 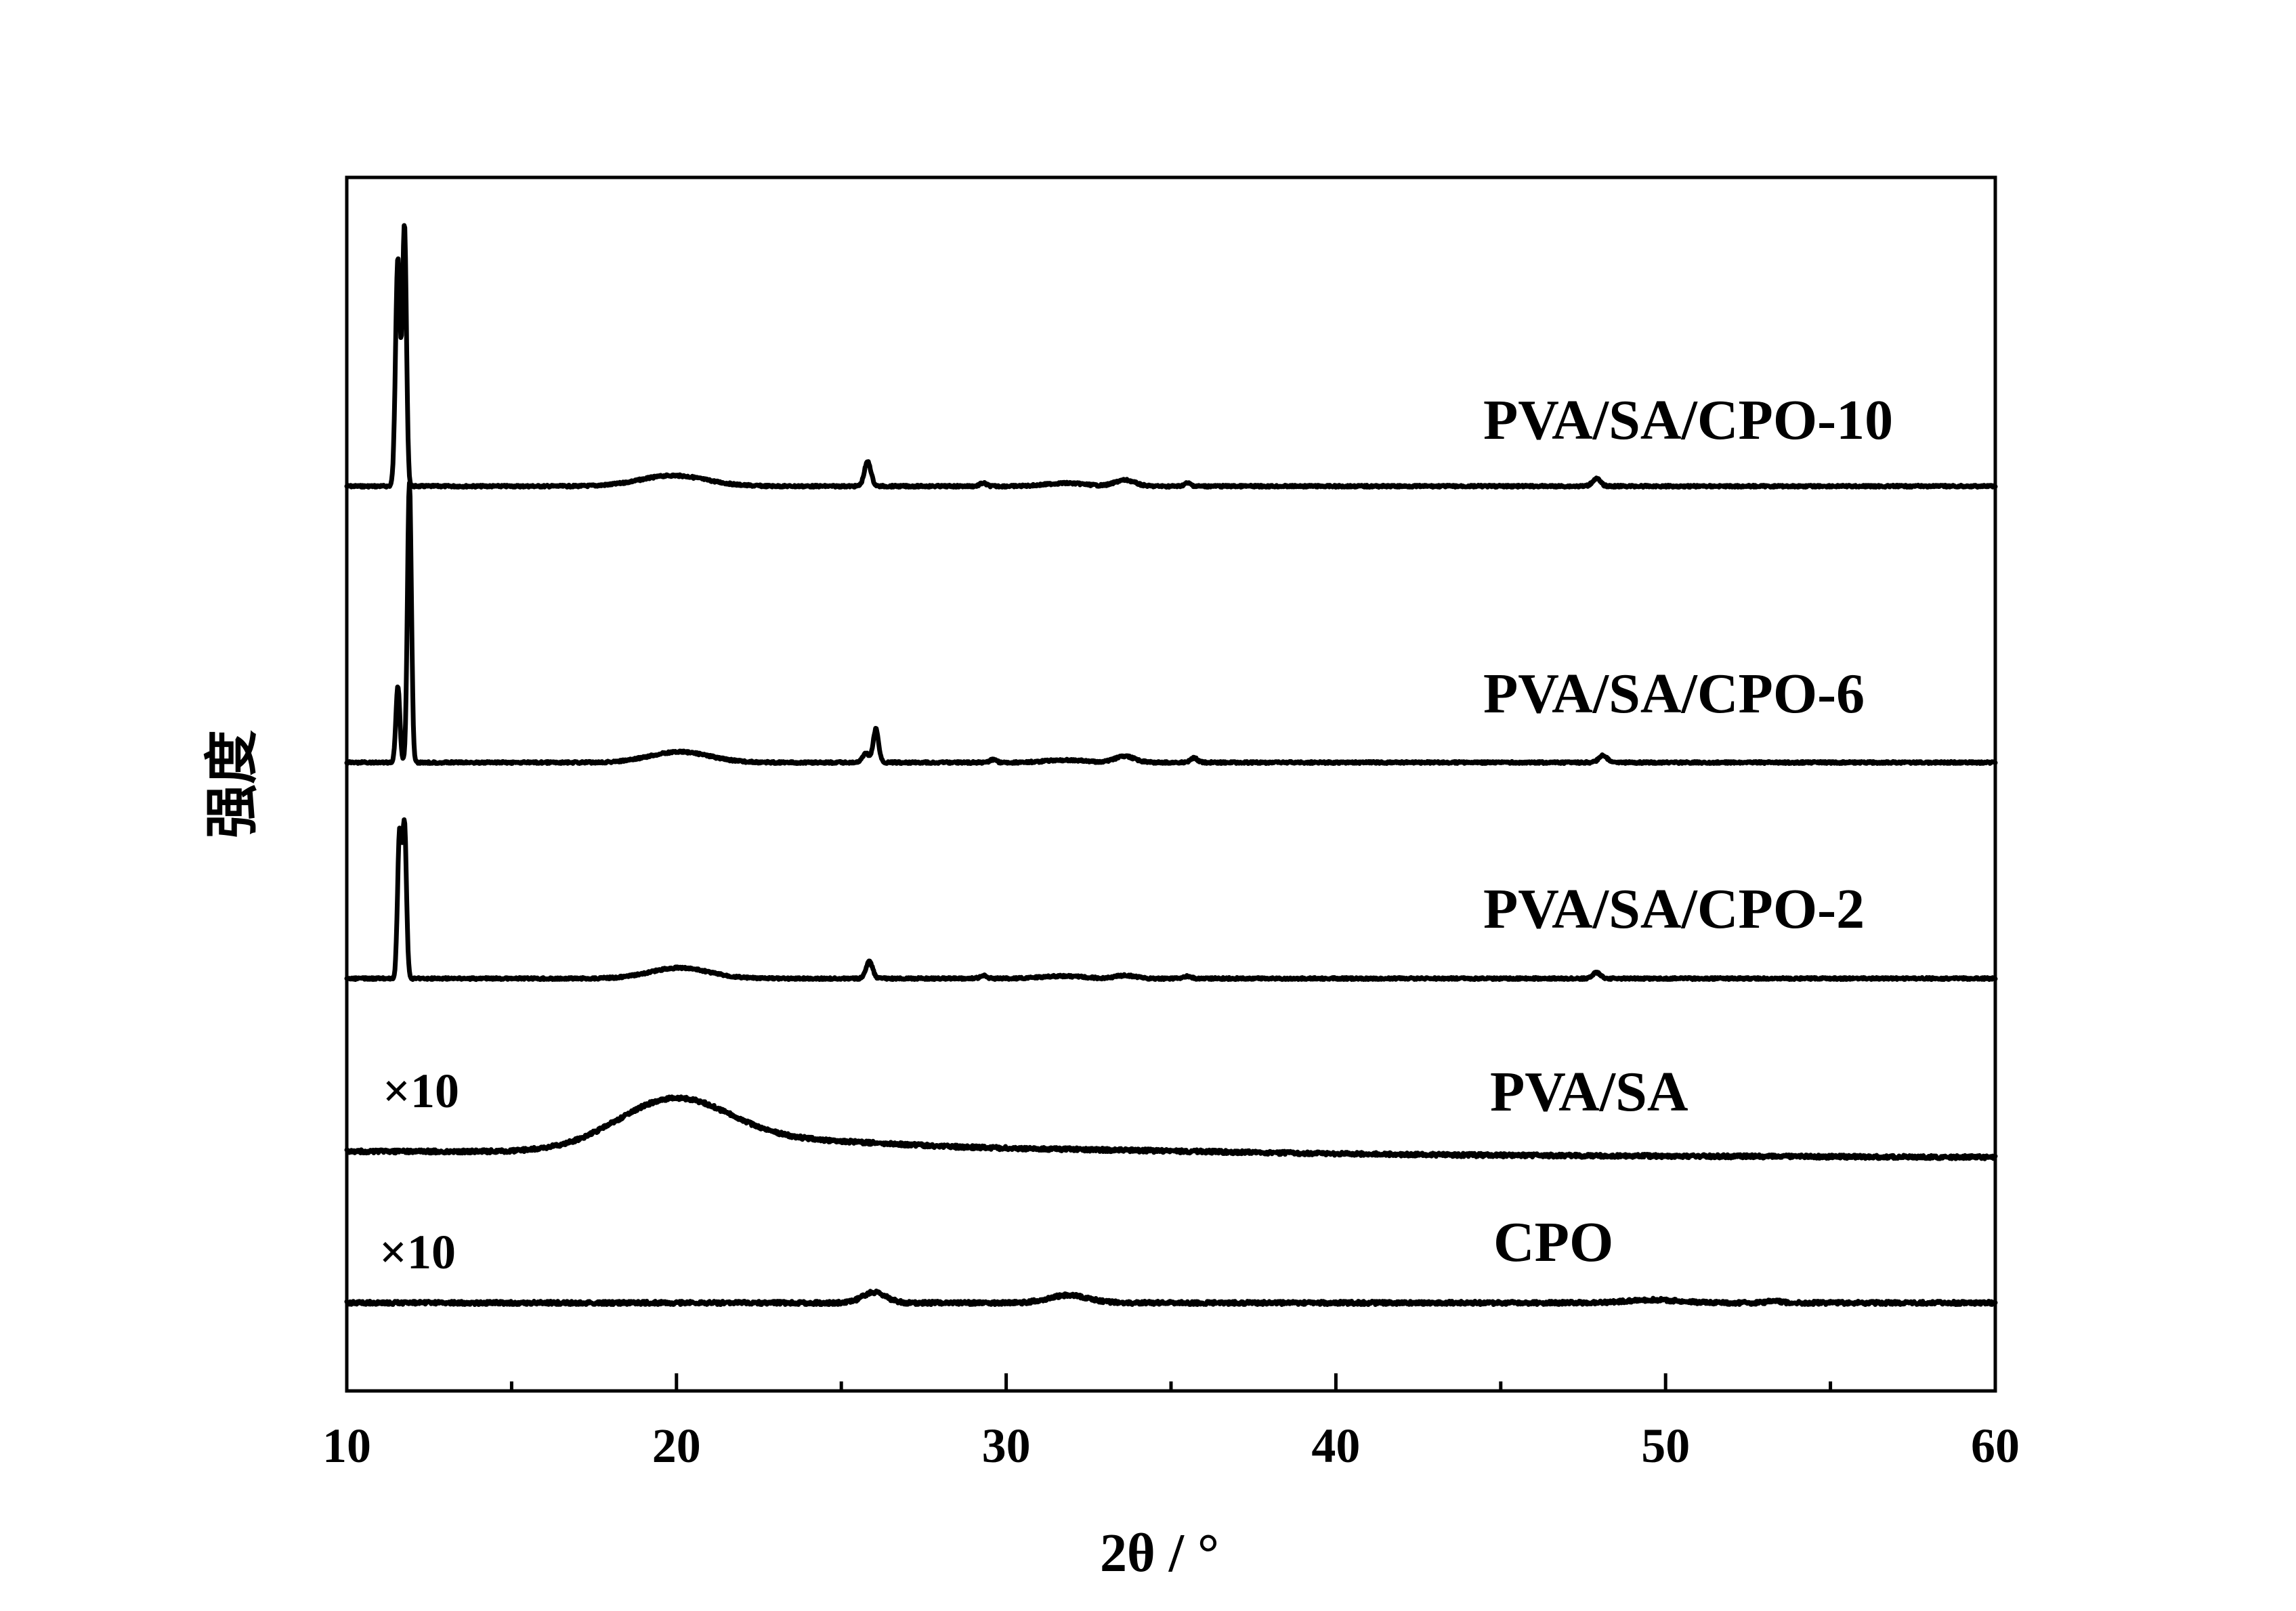 What do you see at coordinates (1674, 693) in the screenshot?
I see `series-label: PVA/SA/CPO-6` at bounding box center [1674, 693].